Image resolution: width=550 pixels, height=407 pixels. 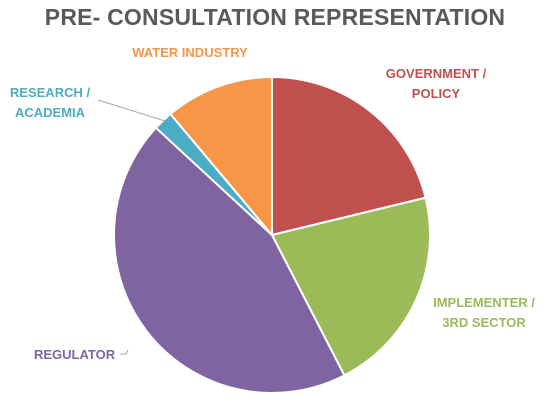 What do you see at coordinates (484, 312) in the screenshot?
I see `data-label-implementer-3rd-sector: IMPLEMENTER /3RD SECTOR` at bounding box center [484, 312].